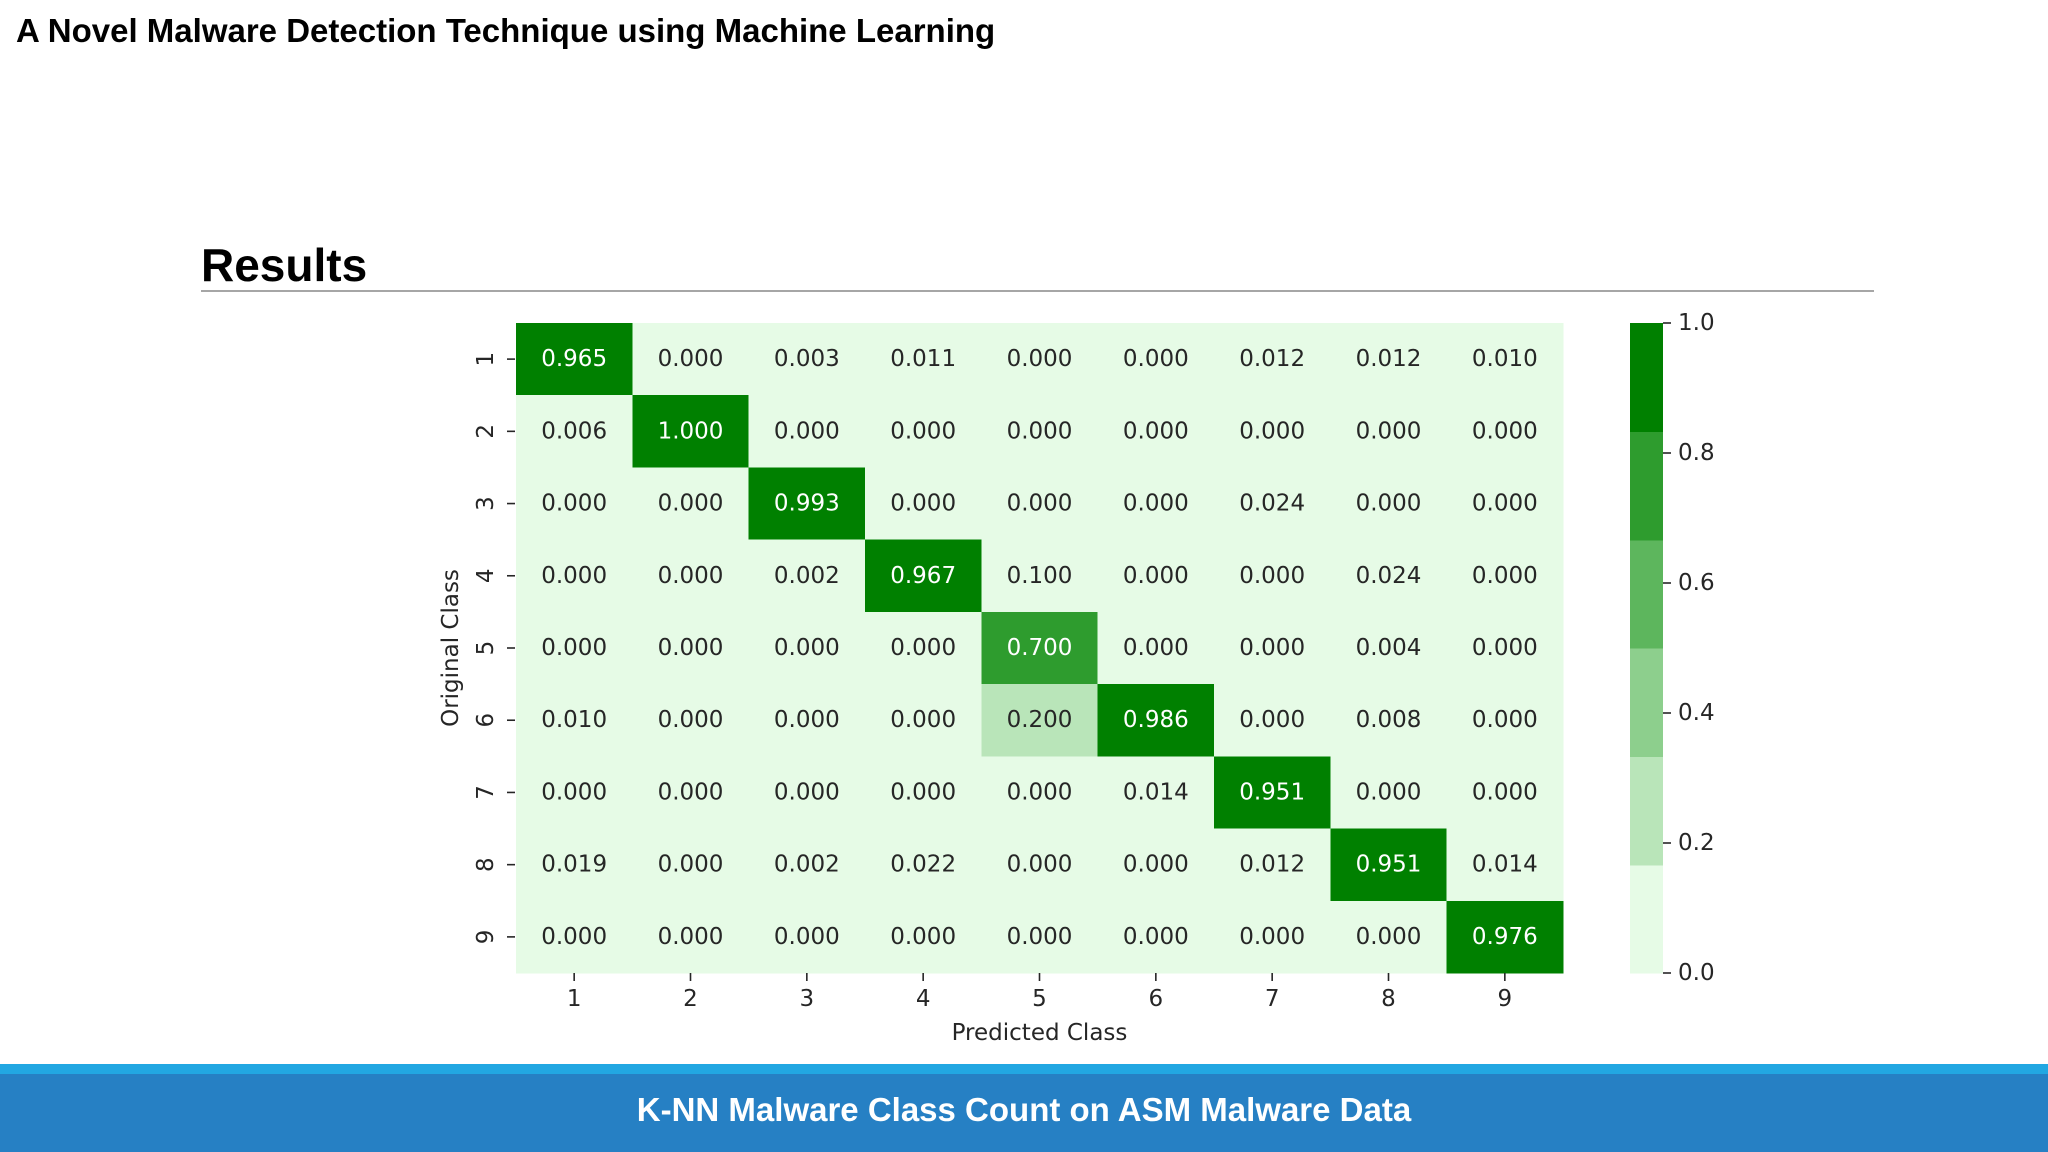 The image size is (2048, 1152). Describe the element at coordinates (1156, 999) in the screenshot. I see `x-tick-label: 6` at that location.